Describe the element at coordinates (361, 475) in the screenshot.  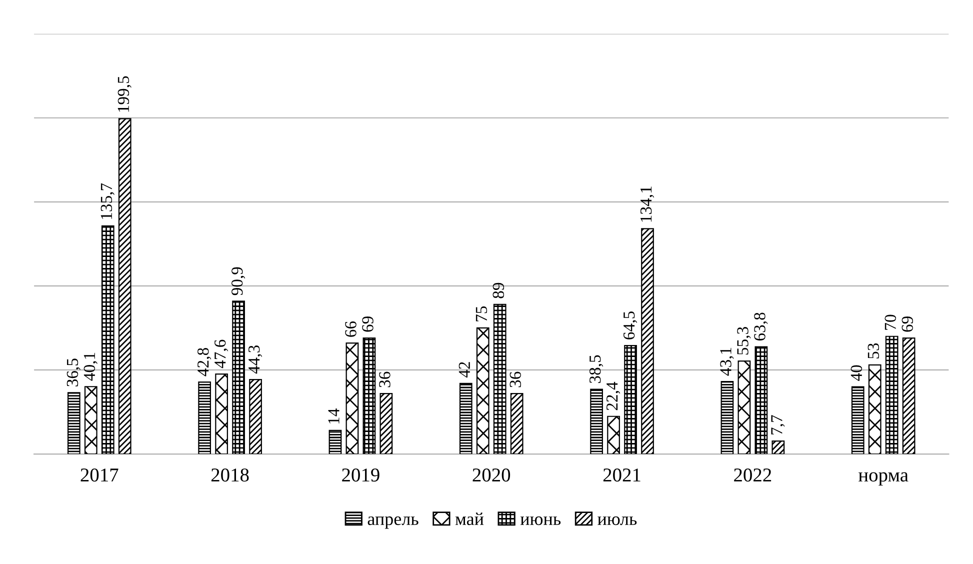
I see `x-tick-label: 2019` at that location.